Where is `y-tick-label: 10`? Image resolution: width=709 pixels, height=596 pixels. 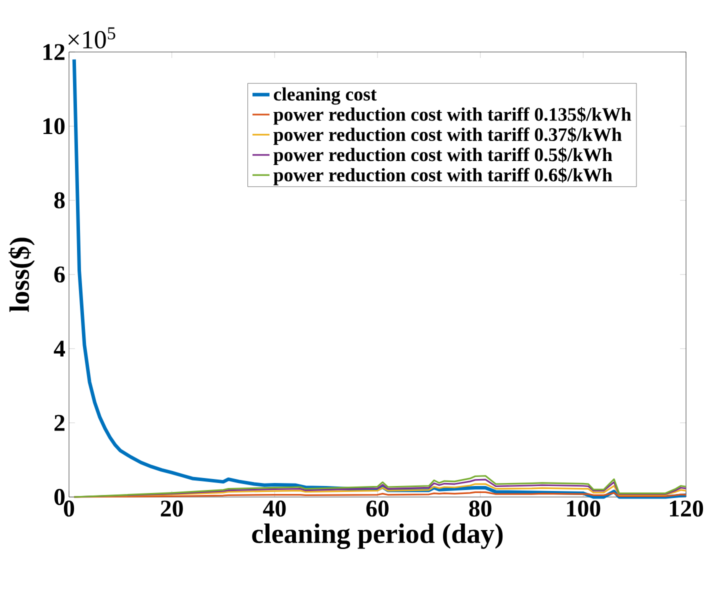 y-tick-label: 10 is located at coordinates (54, 126).